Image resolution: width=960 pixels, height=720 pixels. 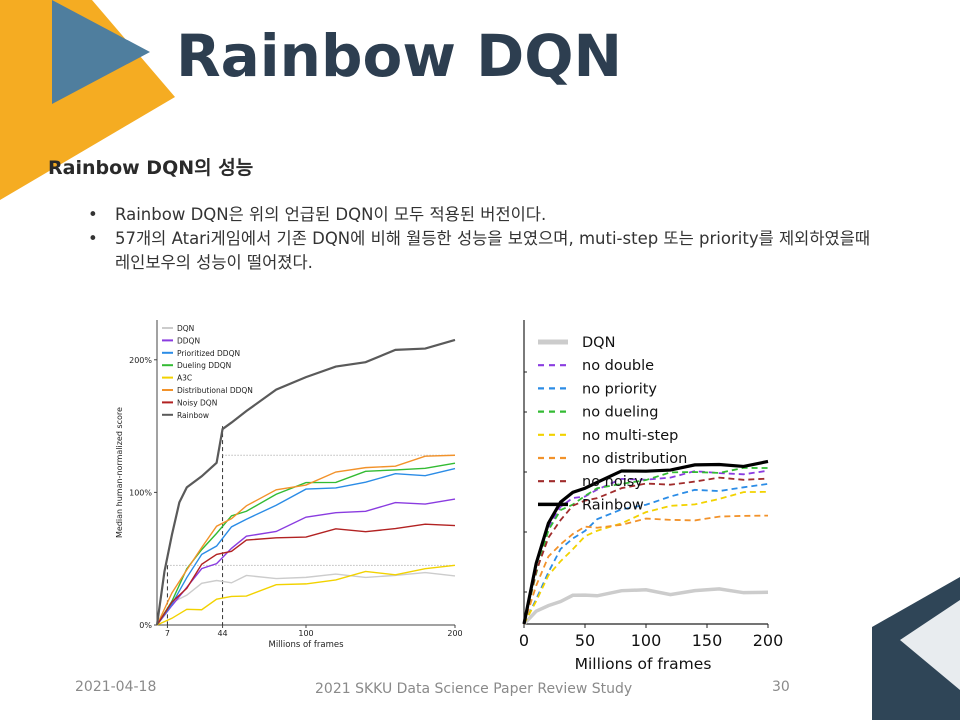 I want to click on series-line-no-distribution, so click(x=646, y=569).